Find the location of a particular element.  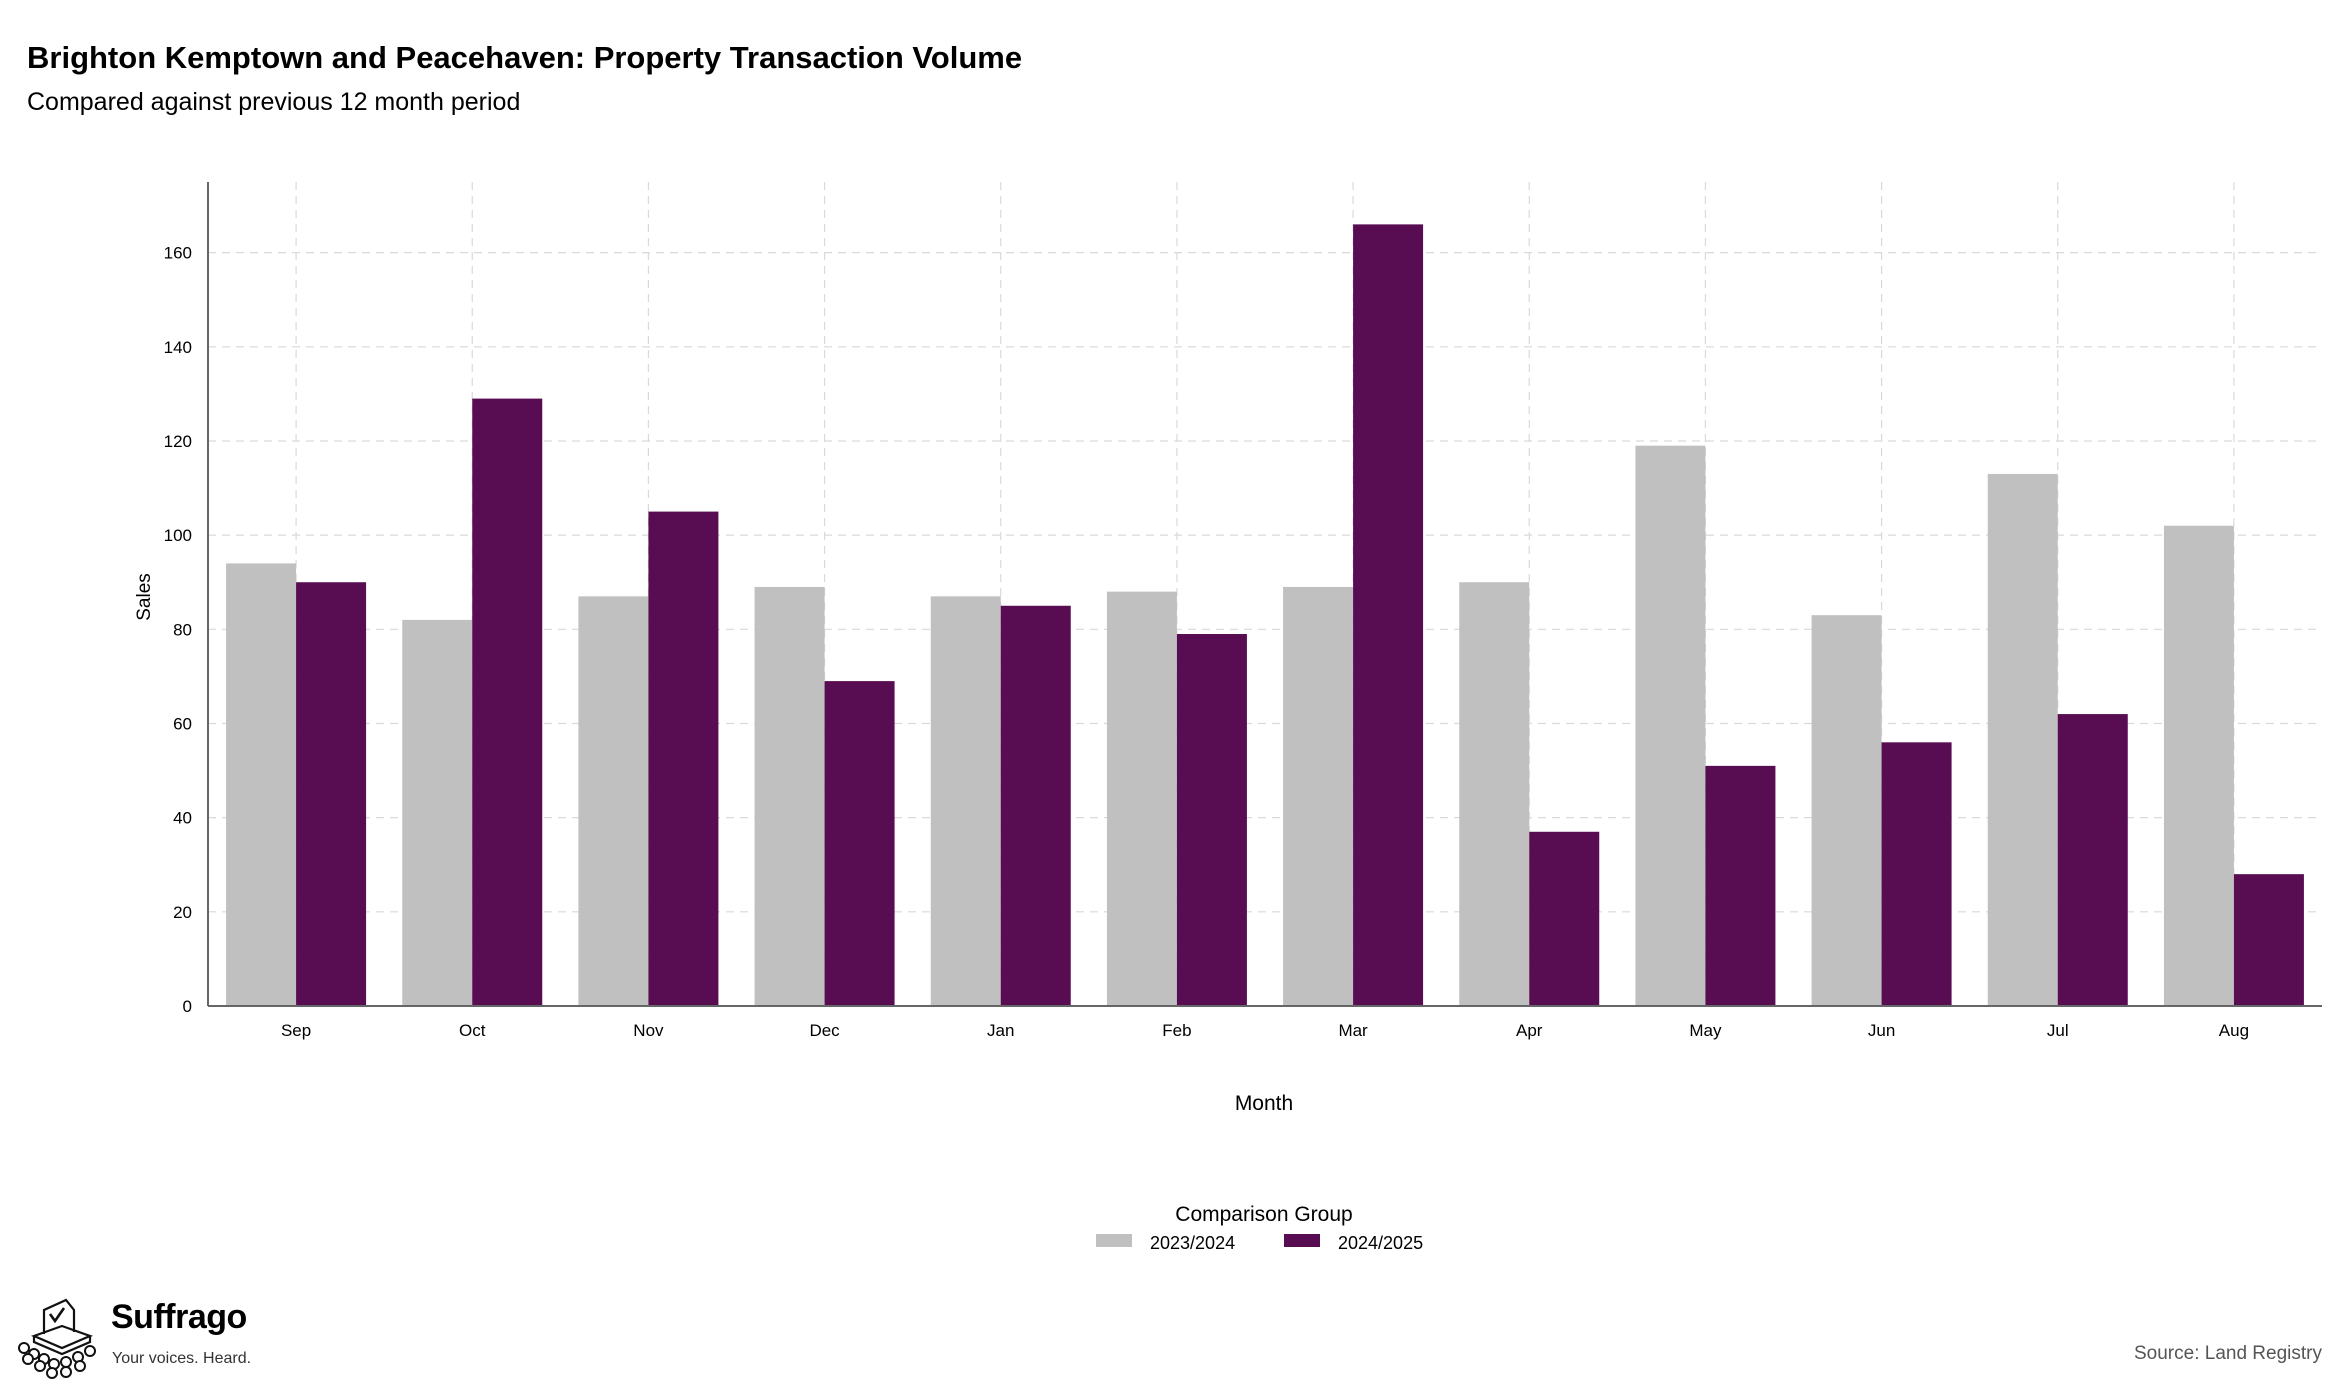

bar-2024-2025-sep is located at coordinates (331, 794).